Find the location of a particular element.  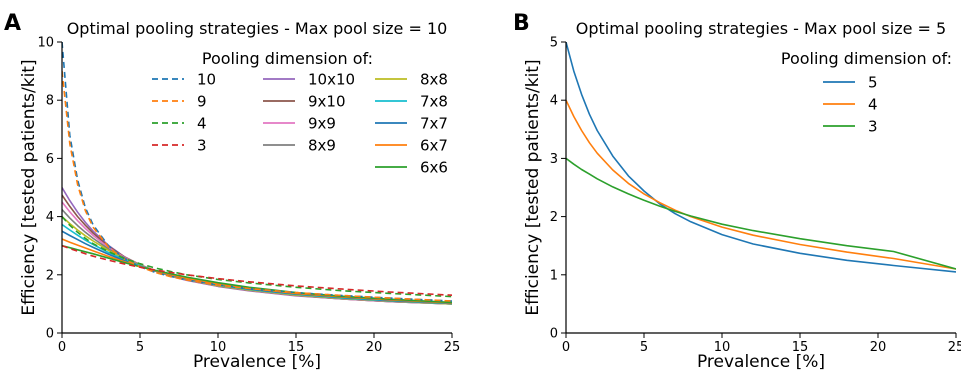

x-tick-label-b: 0 is located at coordinates (566, 347).